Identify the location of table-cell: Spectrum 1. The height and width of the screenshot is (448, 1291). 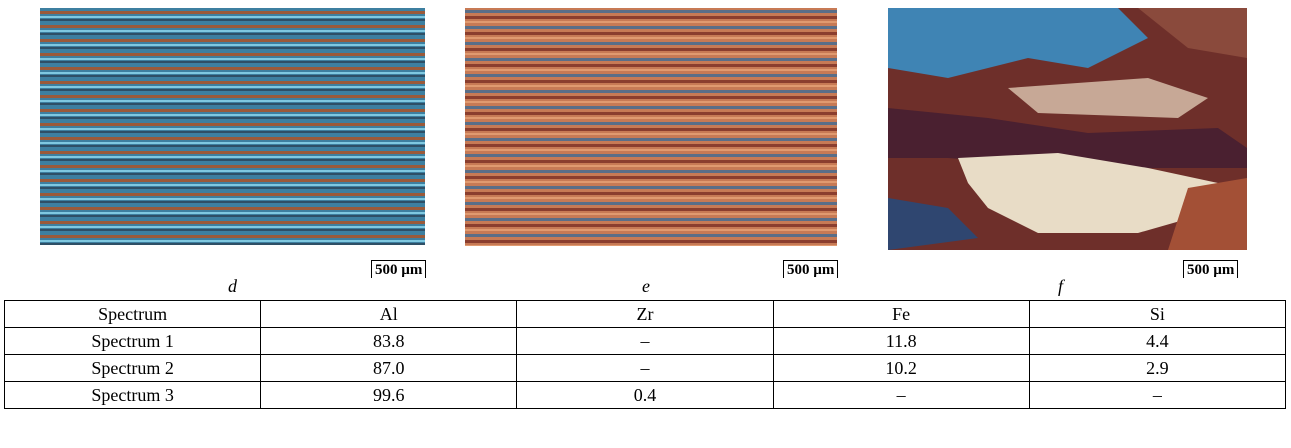
(132, 341).